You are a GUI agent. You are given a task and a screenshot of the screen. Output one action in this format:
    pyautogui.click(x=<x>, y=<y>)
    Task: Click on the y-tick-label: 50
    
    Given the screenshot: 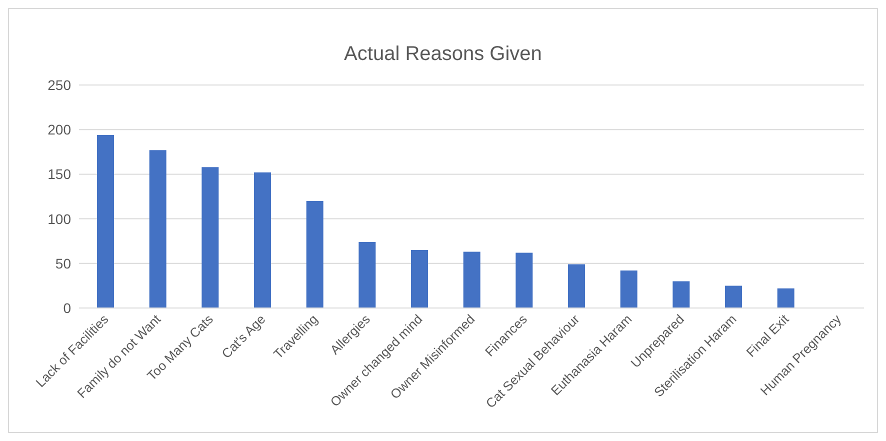 What is the action you would take?
    pyautogui.click(x=63, y=263)
    